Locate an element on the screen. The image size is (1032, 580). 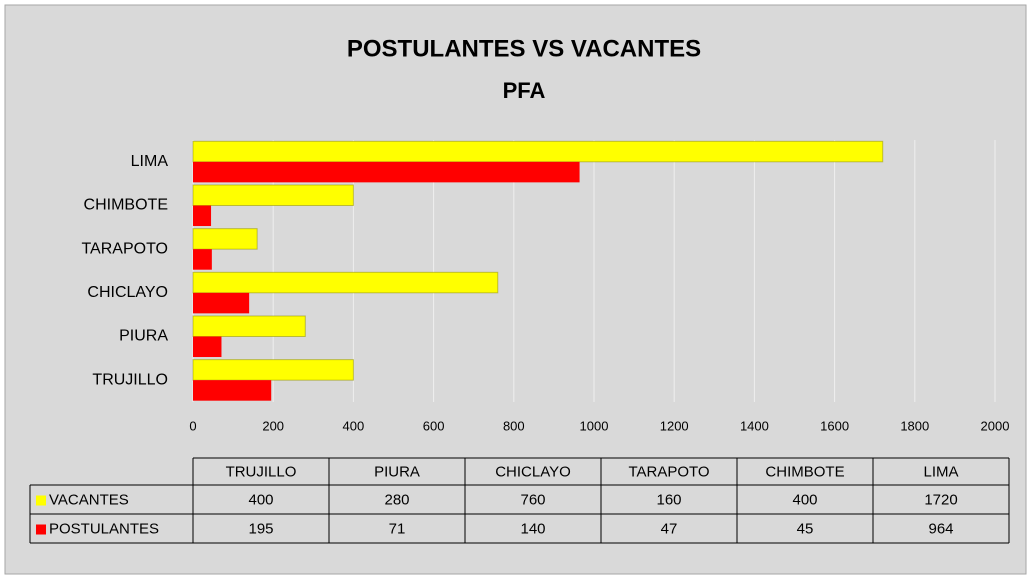
x-tick-label: 200 is located at coordinates (273, 425).